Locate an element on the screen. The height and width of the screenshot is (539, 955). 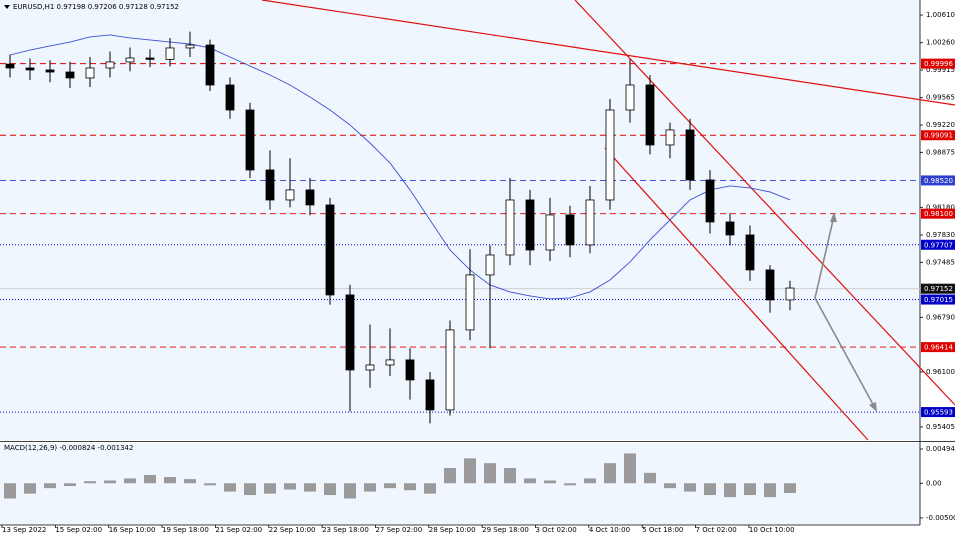
x-tick-label: 10 Oct 10:00 is located at coordinates (772, 530).